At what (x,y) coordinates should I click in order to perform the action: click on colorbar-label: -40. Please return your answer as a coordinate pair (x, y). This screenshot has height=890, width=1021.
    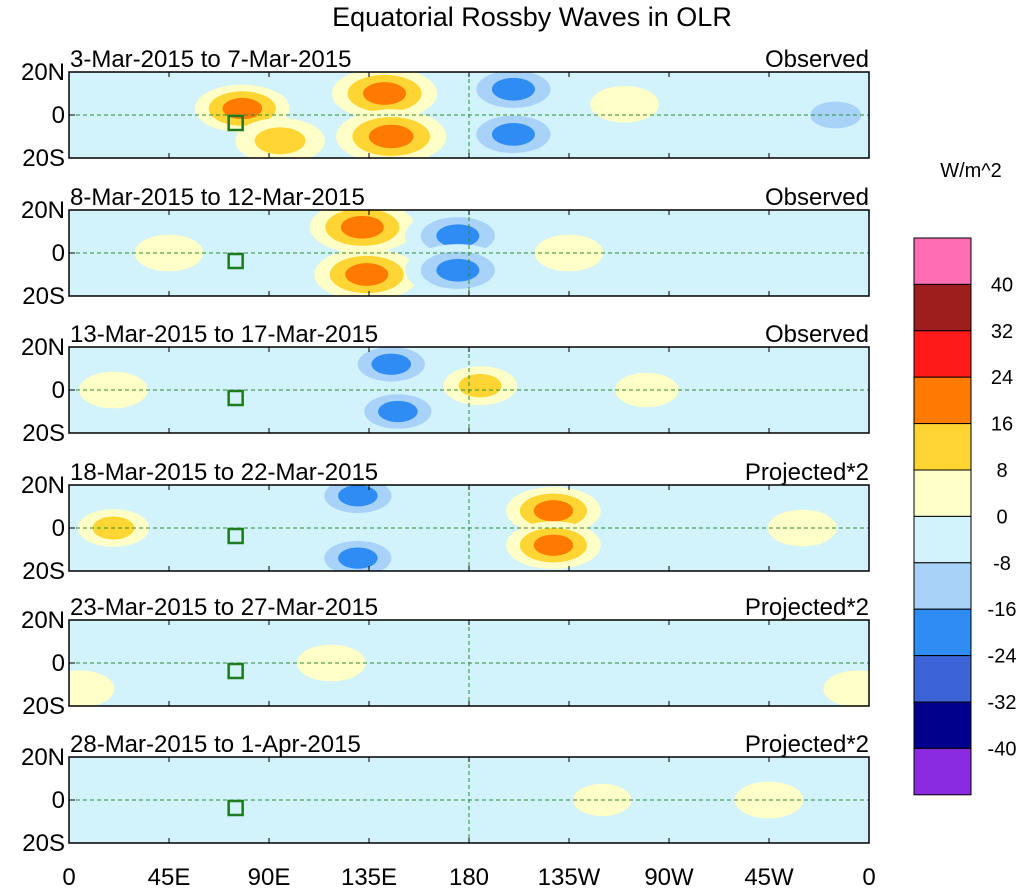
    Looking at the image, I should click on (1002, 749).